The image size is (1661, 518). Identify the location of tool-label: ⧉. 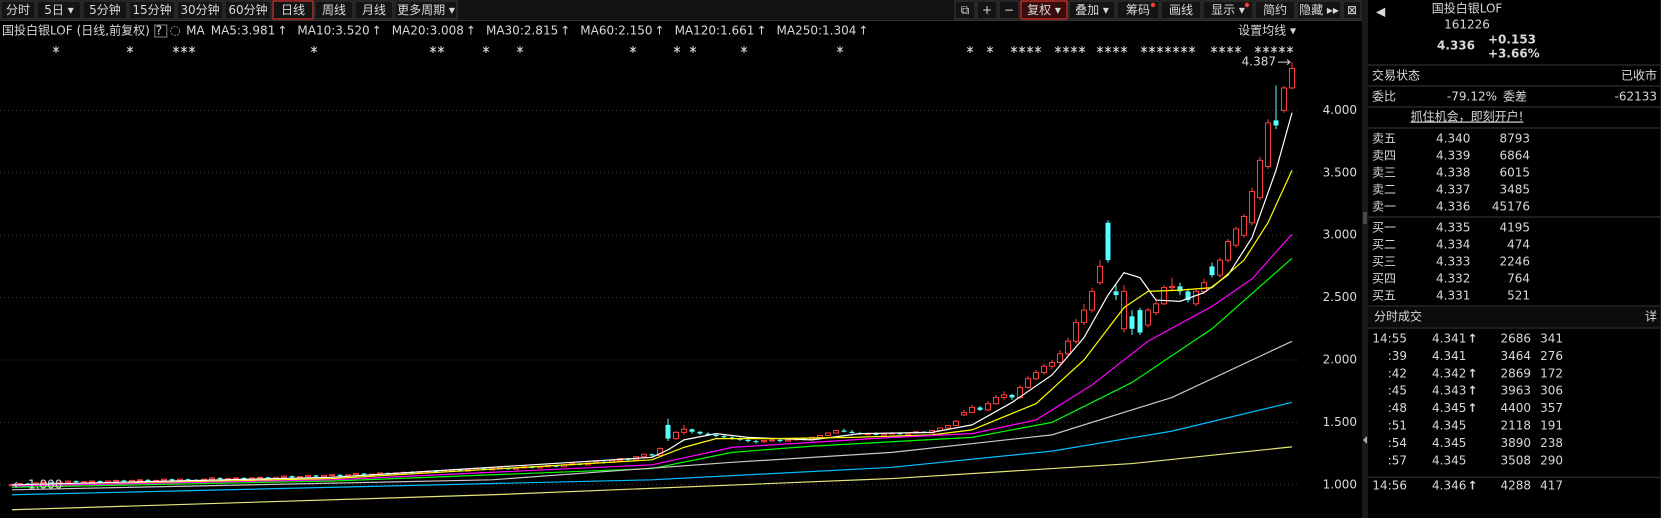
(965, 10).